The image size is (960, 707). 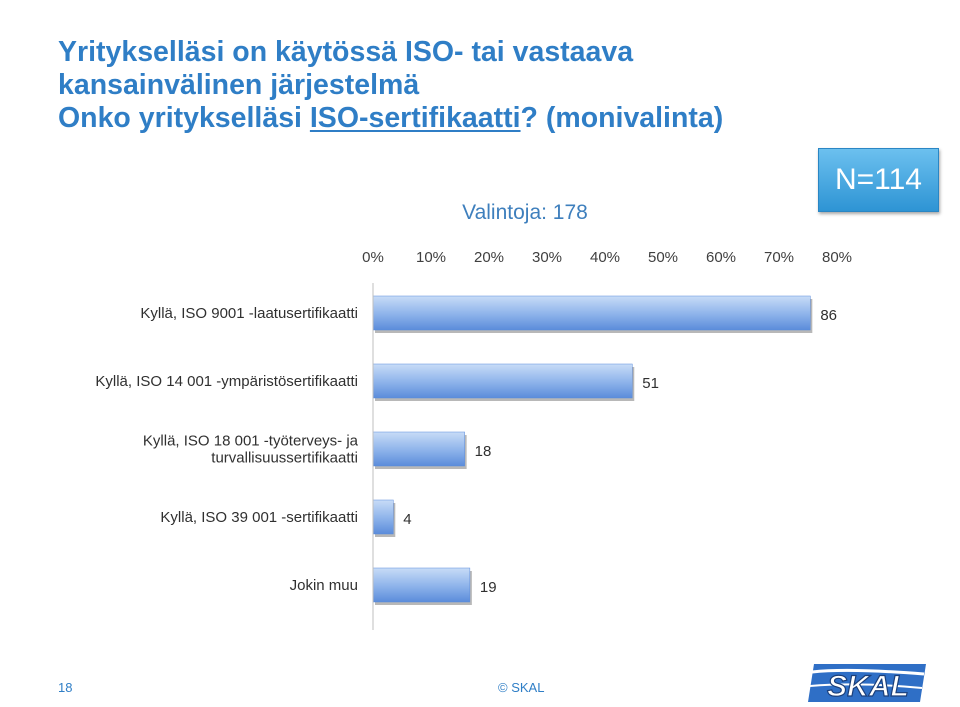 I want to click on category-label: Jokin muu, so click(x=324, y=585).